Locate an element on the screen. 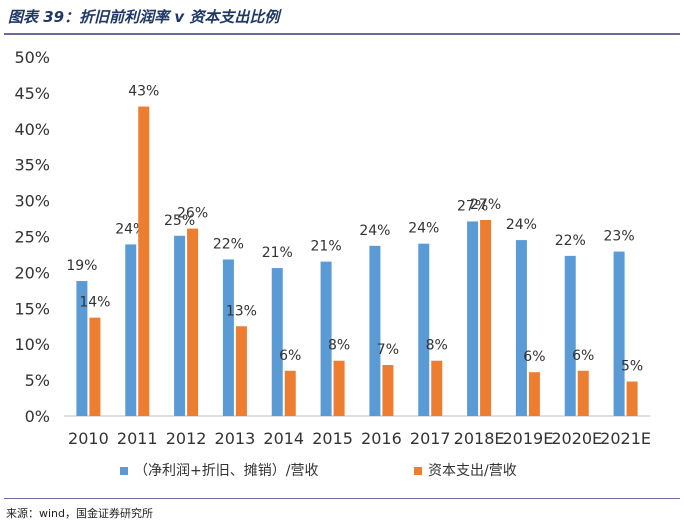 This screenshot has width=684, height=524. source-divider is located at coordinates (342, 498).